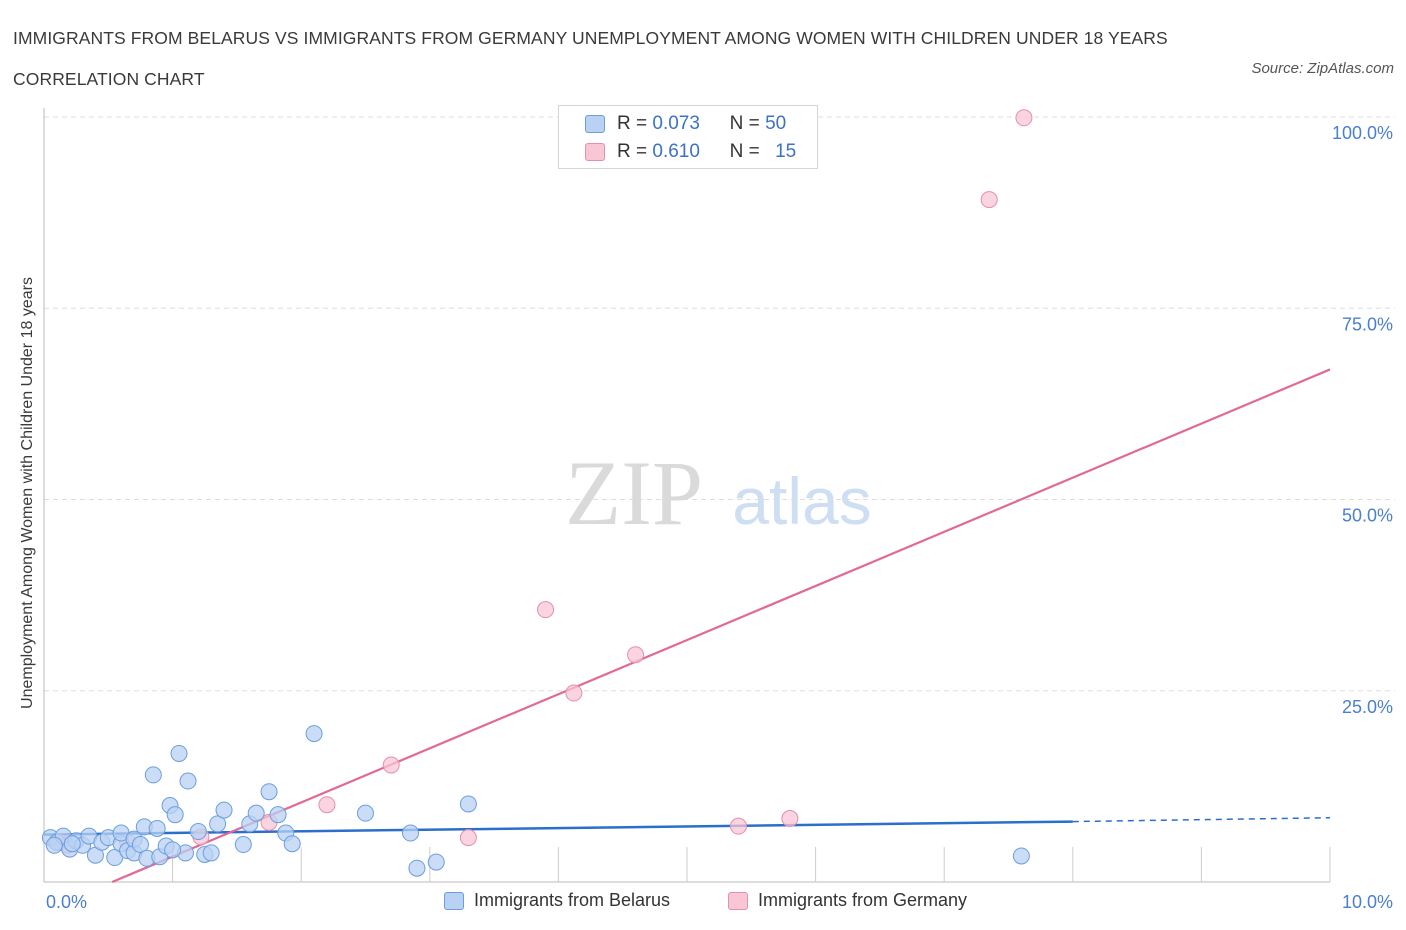 The width and height of the screenshot is (1406, 930). What do you see at coordinates (801, 501) in the screenshot?
I see `watermark-atlas: atlas` at bounding box center [801, 501].